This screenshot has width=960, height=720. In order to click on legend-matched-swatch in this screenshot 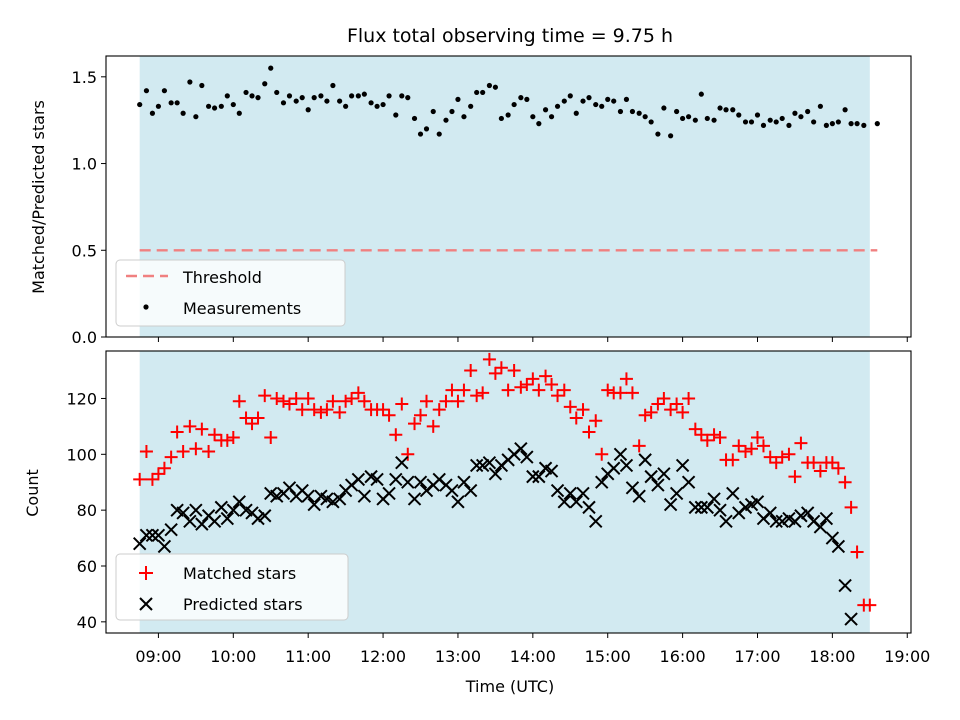, I will do `click(146, 573)`.